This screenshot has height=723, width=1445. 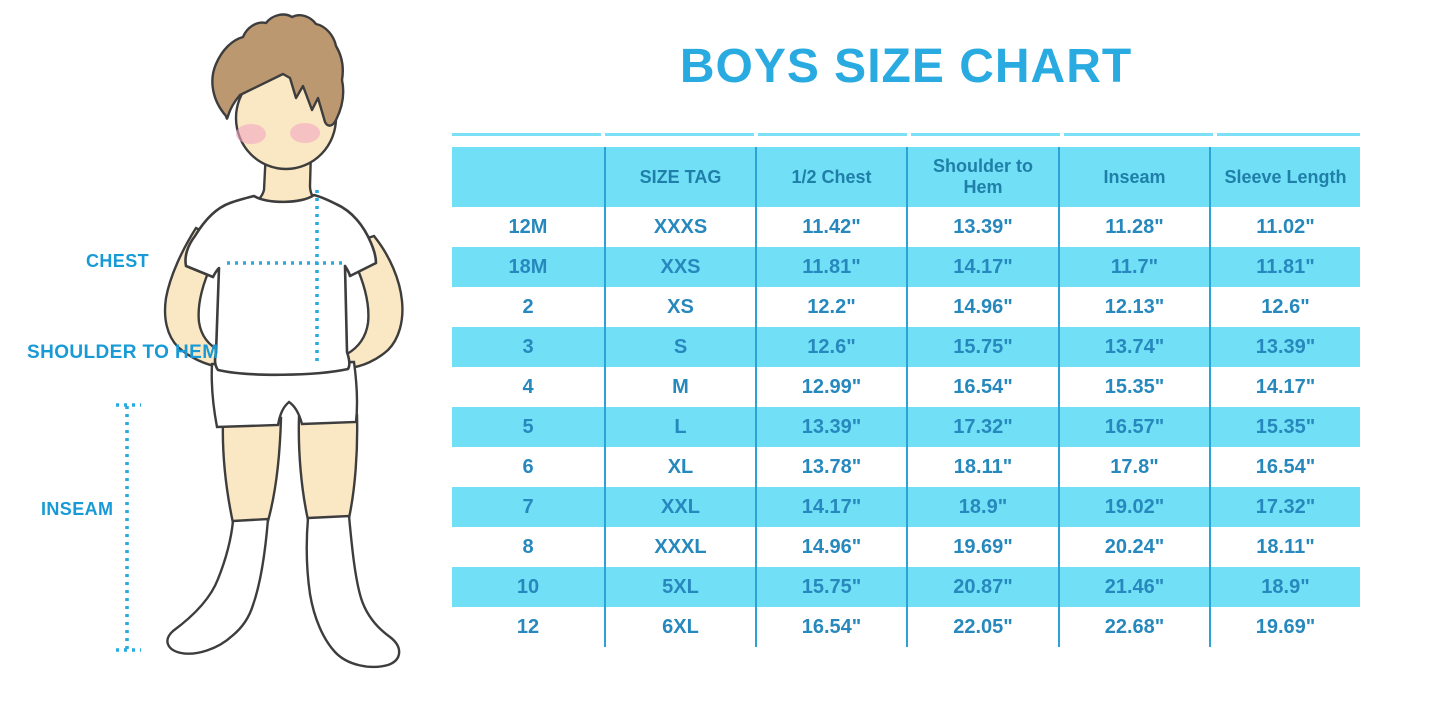 I want to click on column-header, so click(x=528, y=177).